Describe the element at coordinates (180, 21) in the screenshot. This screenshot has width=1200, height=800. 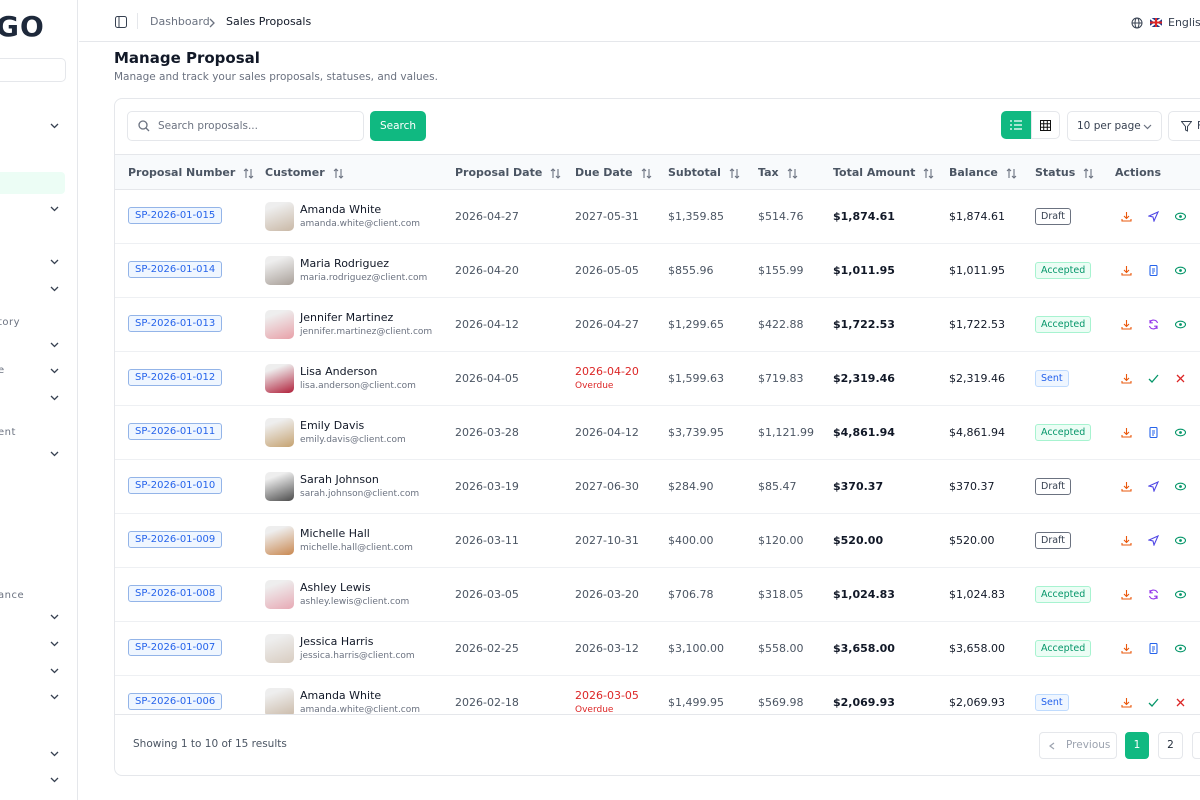
I see `breadcrumb-link: Dashboard` at that location.